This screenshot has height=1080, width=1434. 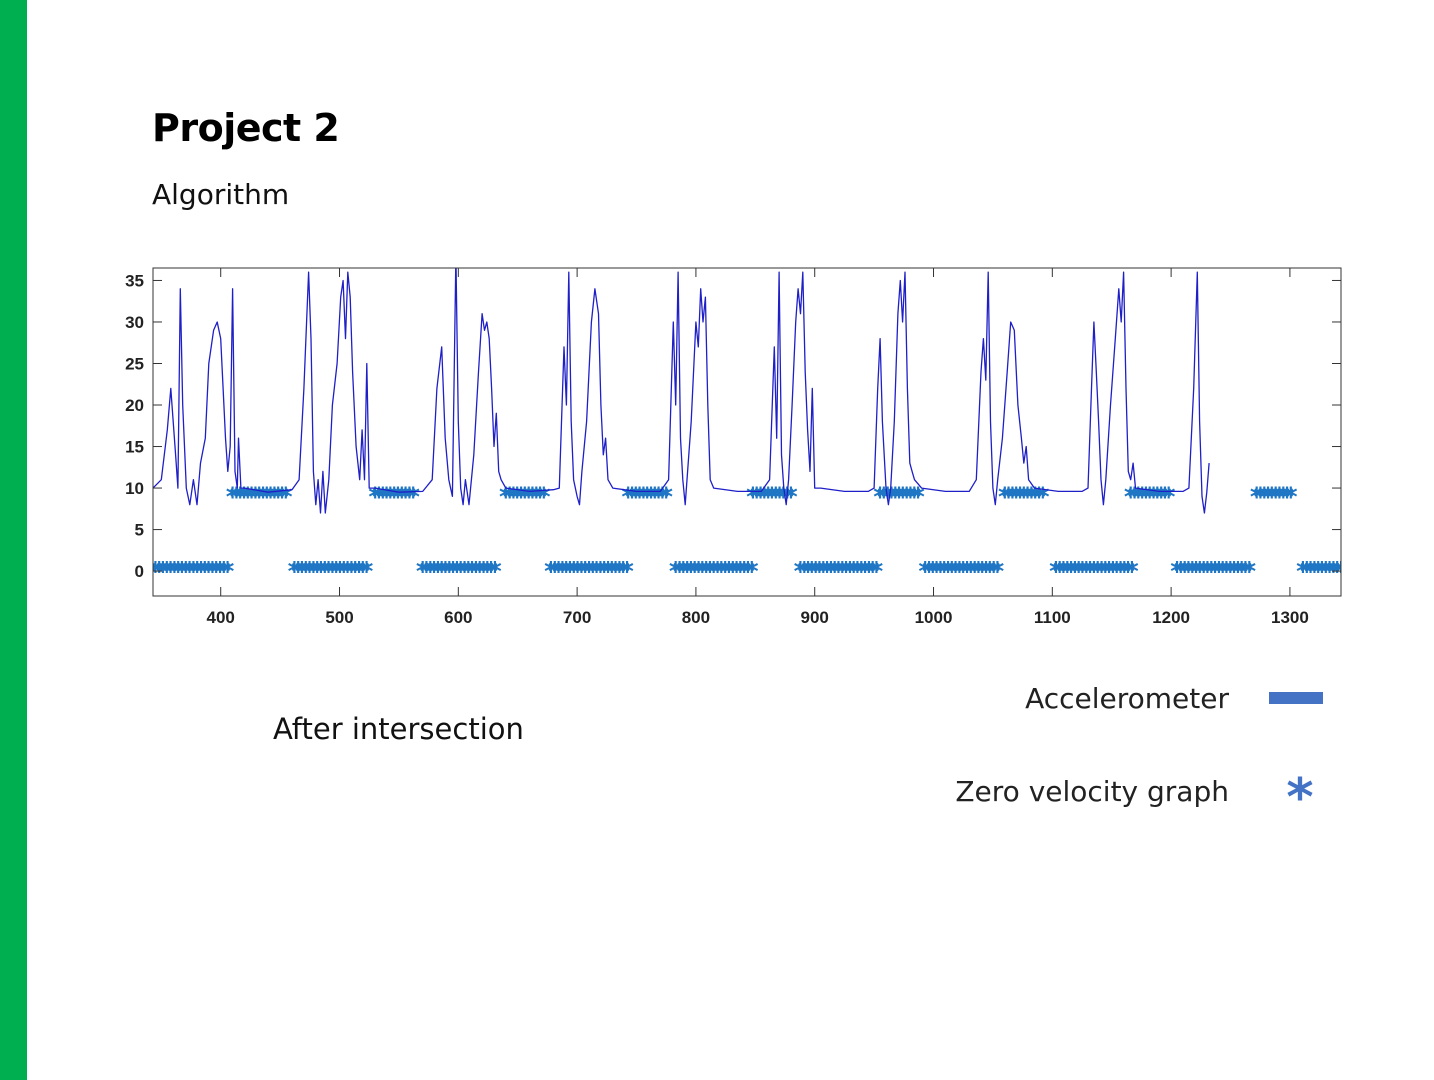 I want to click on y-tick-label: 5, so click(x=139, y=530).